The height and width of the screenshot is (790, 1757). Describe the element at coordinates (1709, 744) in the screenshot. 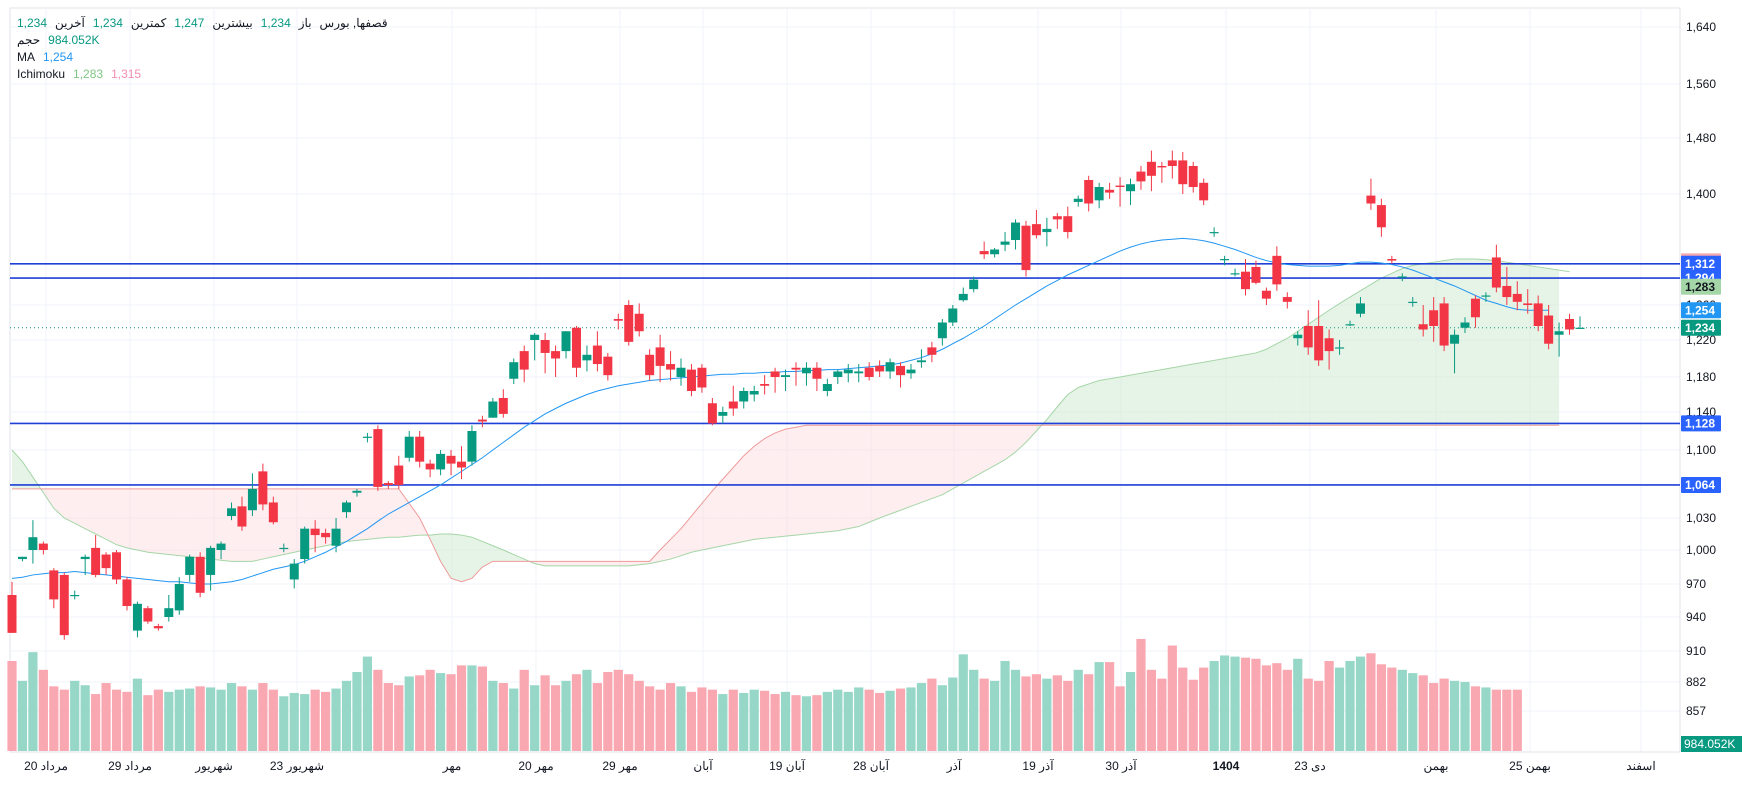

I see `volume-label-text: 984.052K` at that location.